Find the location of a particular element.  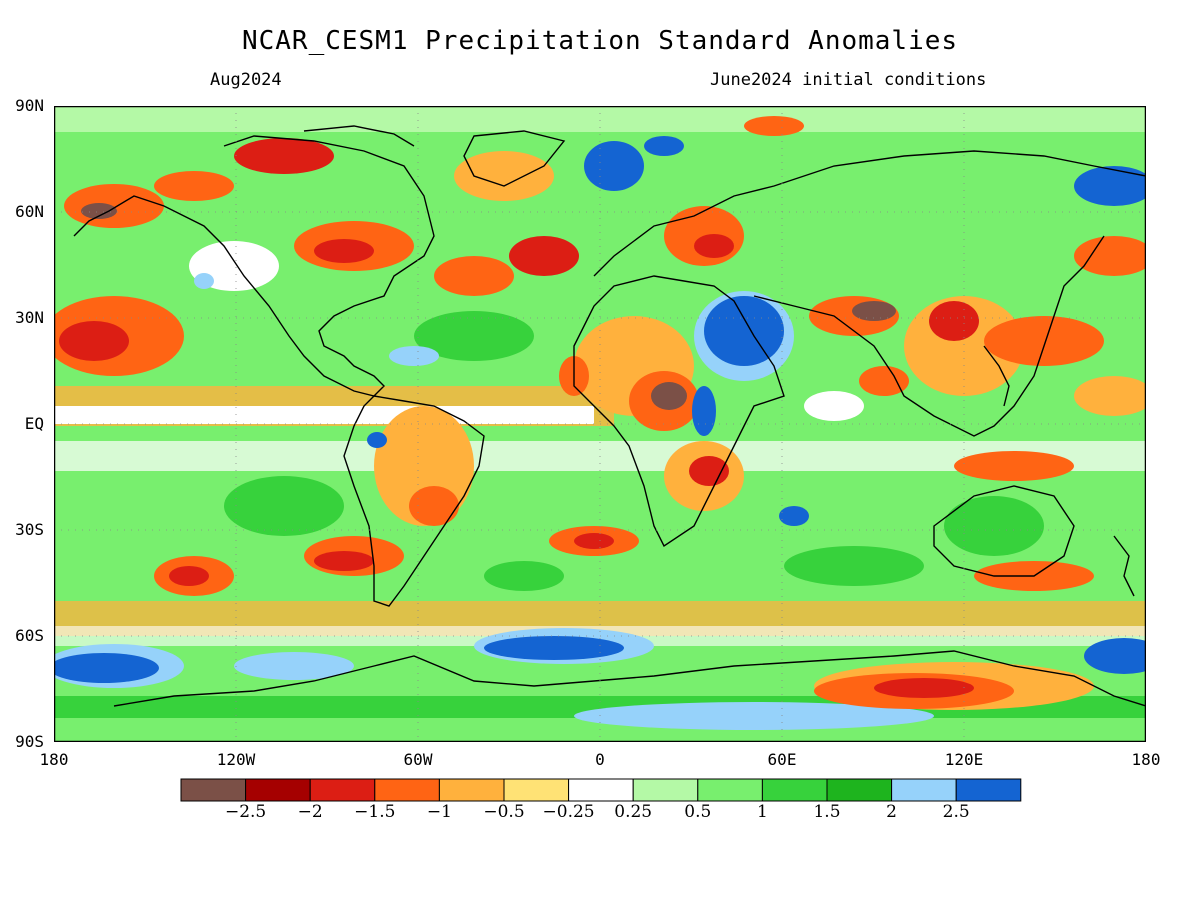

lat-label-eq: EQ is located at coordinates (34, 423).